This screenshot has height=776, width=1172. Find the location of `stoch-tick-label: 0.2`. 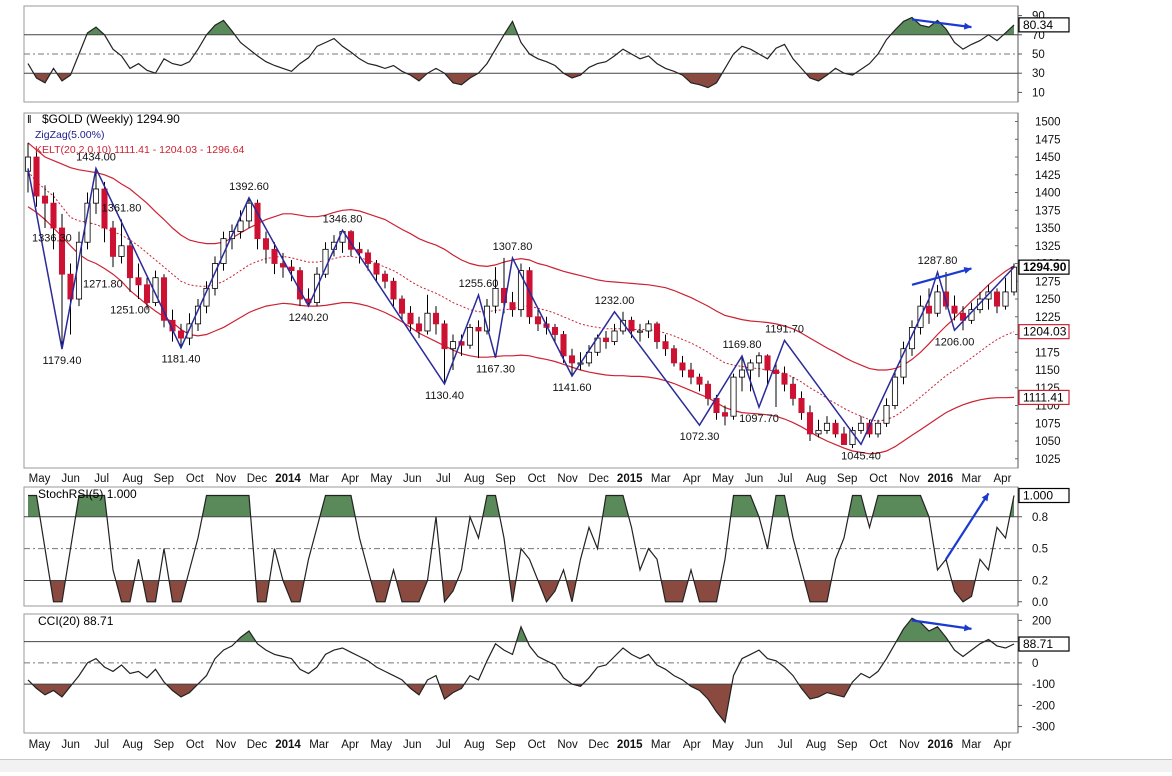

stoch-tick-label: 0.2 is located at coordinates (1040, 582).